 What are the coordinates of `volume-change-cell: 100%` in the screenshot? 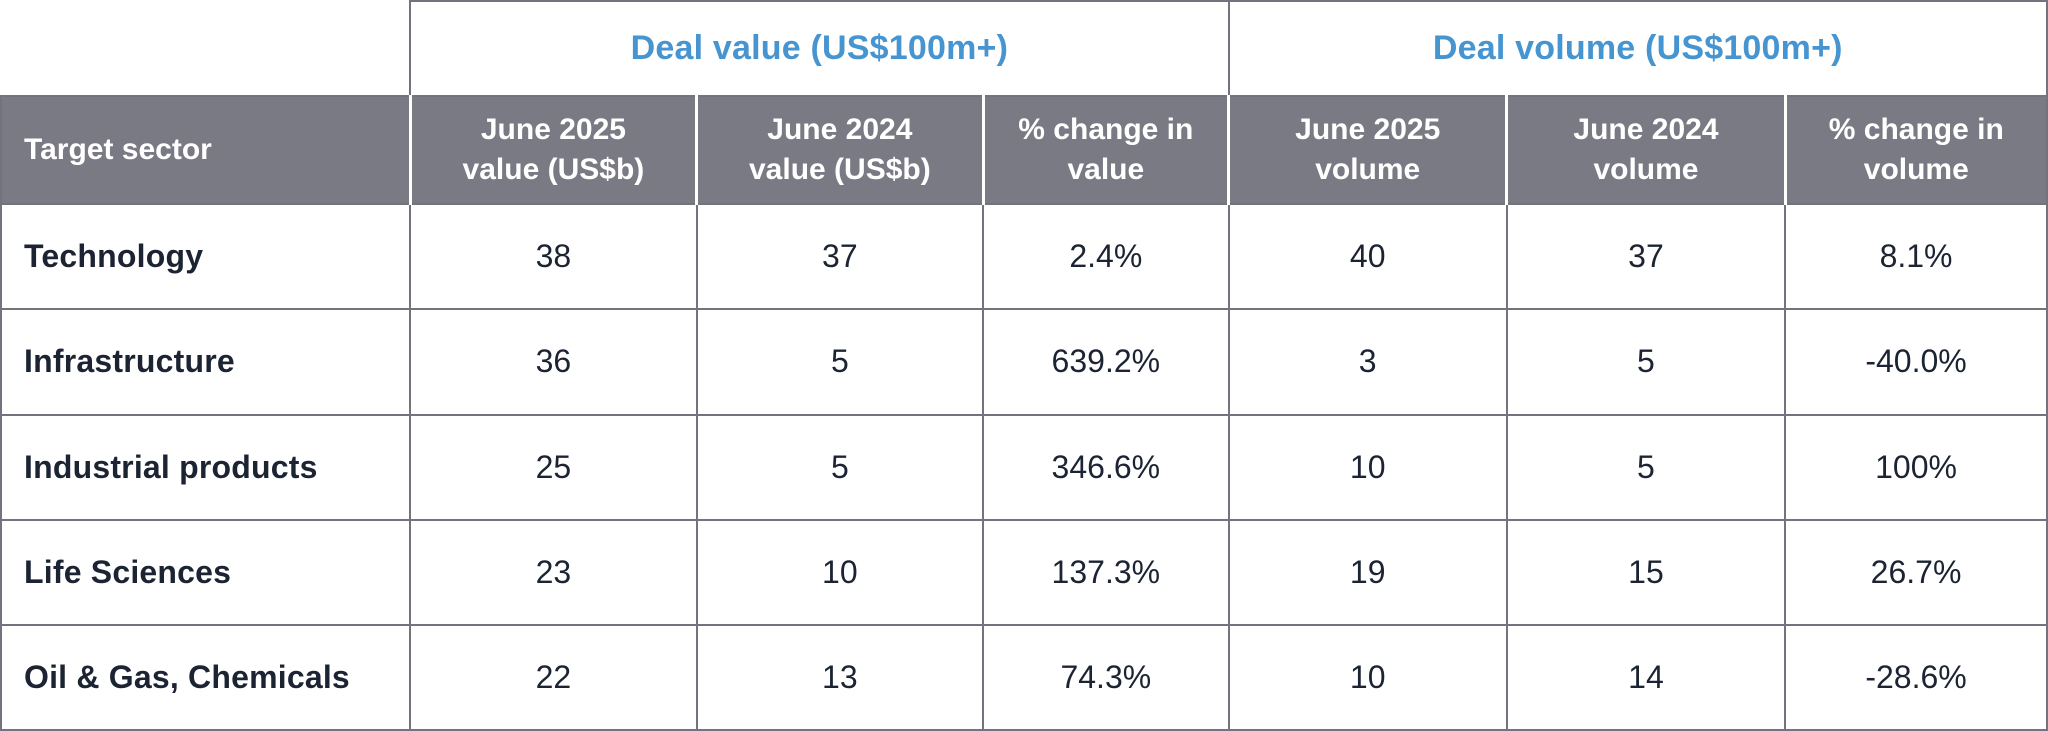 It's located at (1916, 467).